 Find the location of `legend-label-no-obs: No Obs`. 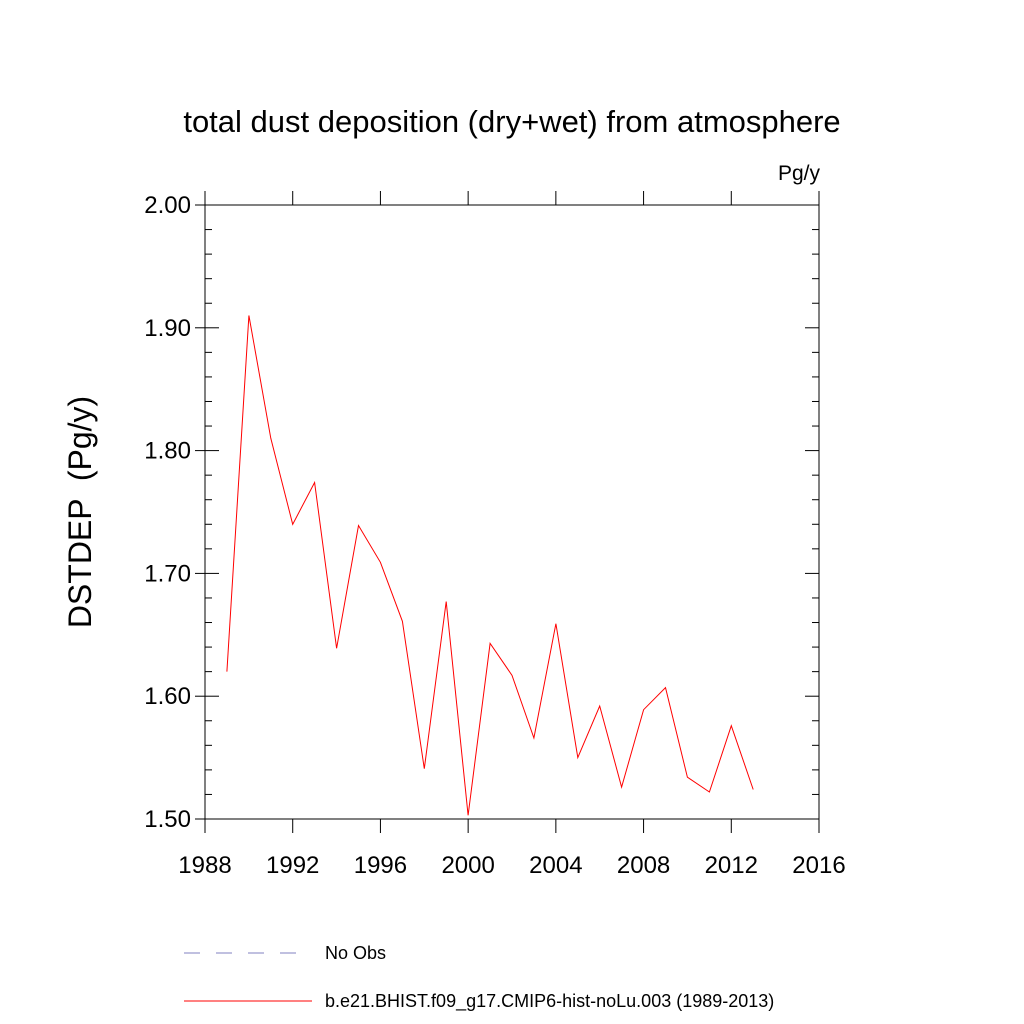

legend-label-no-obs: No Obs is located at coordinates (355, 953).